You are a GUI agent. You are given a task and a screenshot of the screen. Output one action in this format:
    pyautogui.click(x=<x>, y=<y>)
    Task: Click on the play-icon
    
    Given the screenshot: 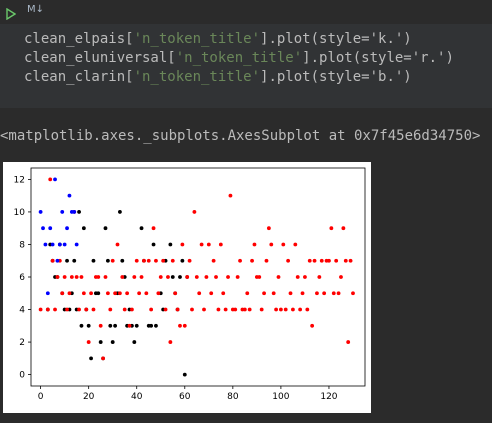 What is the action you would take?
    pyautogui.click(x=11, y=14)
    